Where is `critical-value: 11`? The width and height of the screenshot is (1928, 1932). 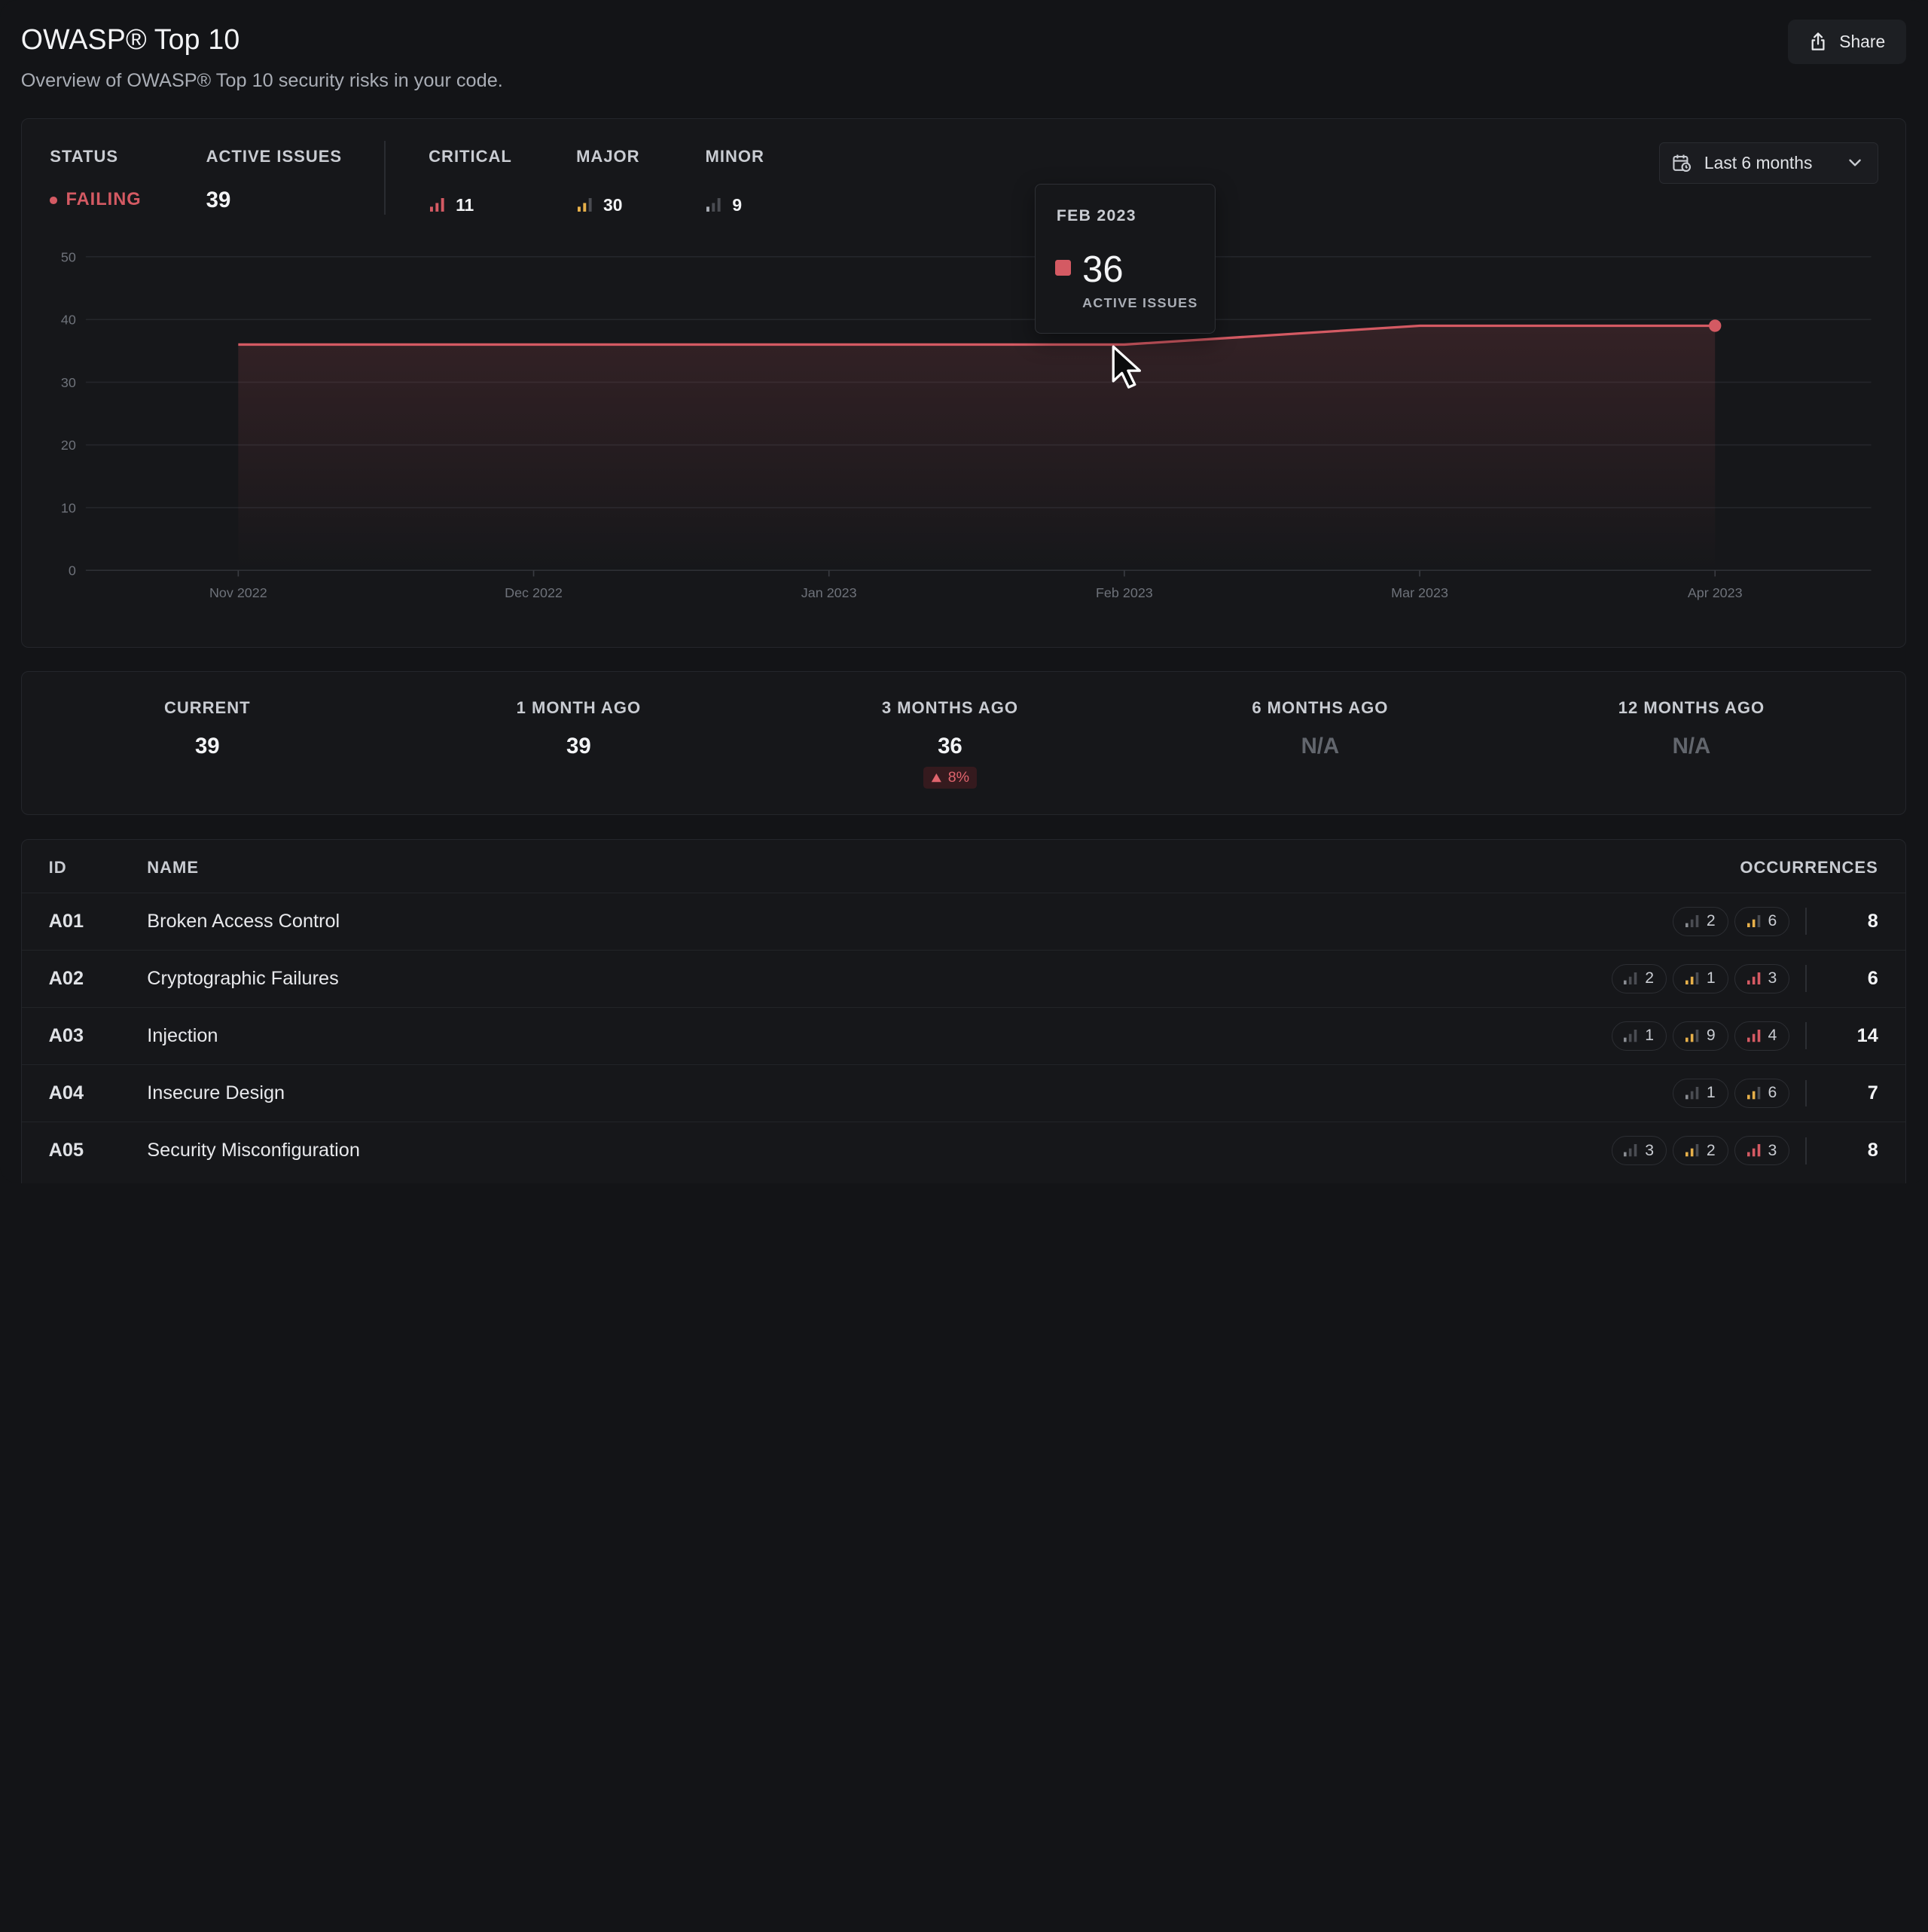 critical-value: 11 is located at coordinates (465, 205).